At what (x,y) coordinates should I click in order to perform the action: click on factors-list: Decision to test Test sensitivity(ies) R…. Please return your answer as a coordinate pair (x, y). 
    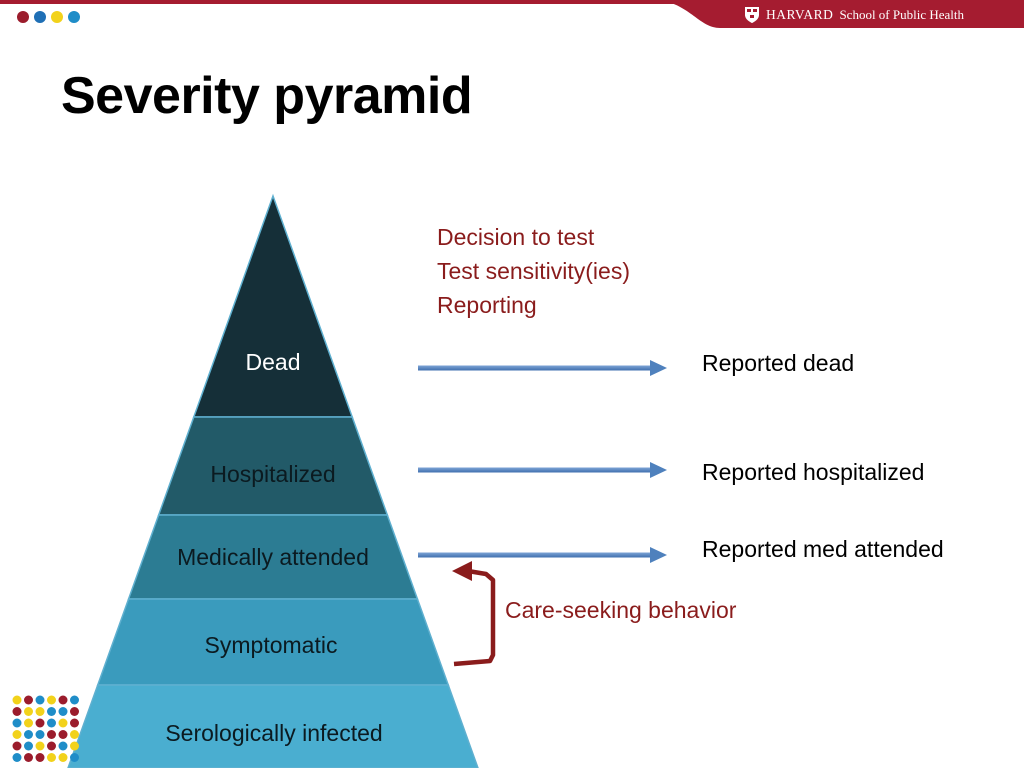
    Looking at the image, I should click on (533, 271).